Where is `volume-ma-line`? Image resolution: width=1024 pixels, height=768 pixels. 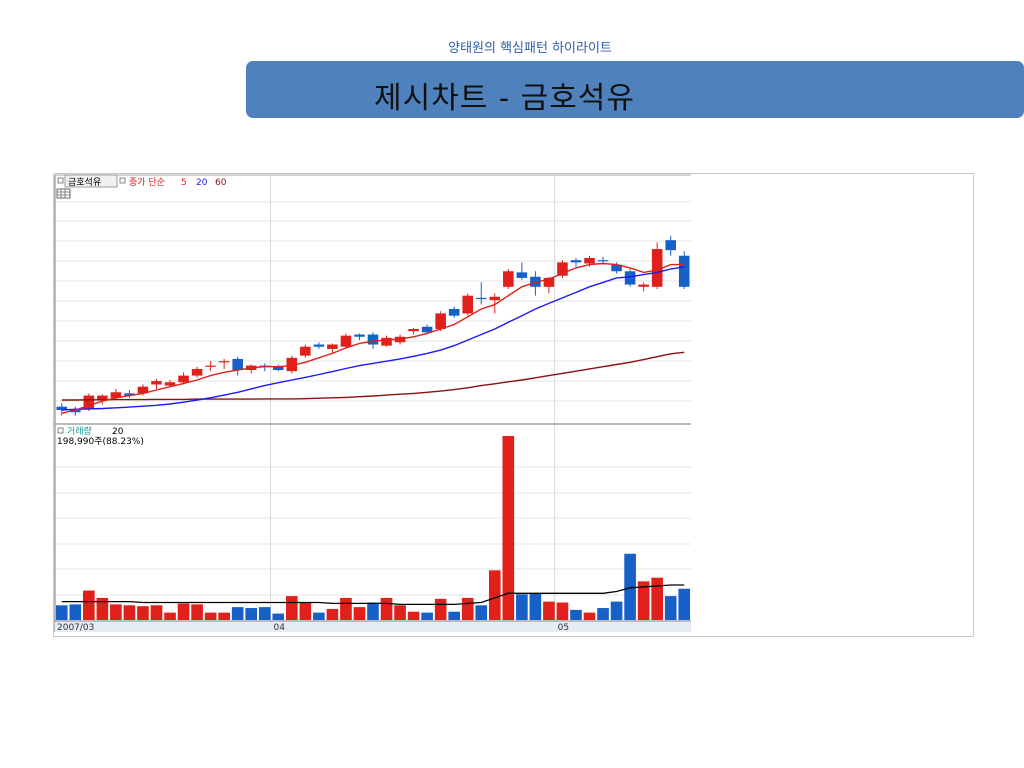
volume-ma-line is located at coordinates (373, 595).